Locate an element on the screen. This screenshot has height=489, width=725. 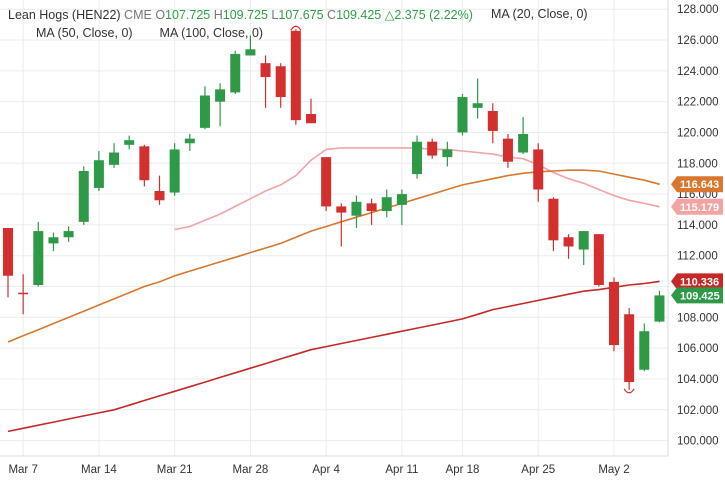
y-tick-label: 128.000 is located at coordinates (698, 10).